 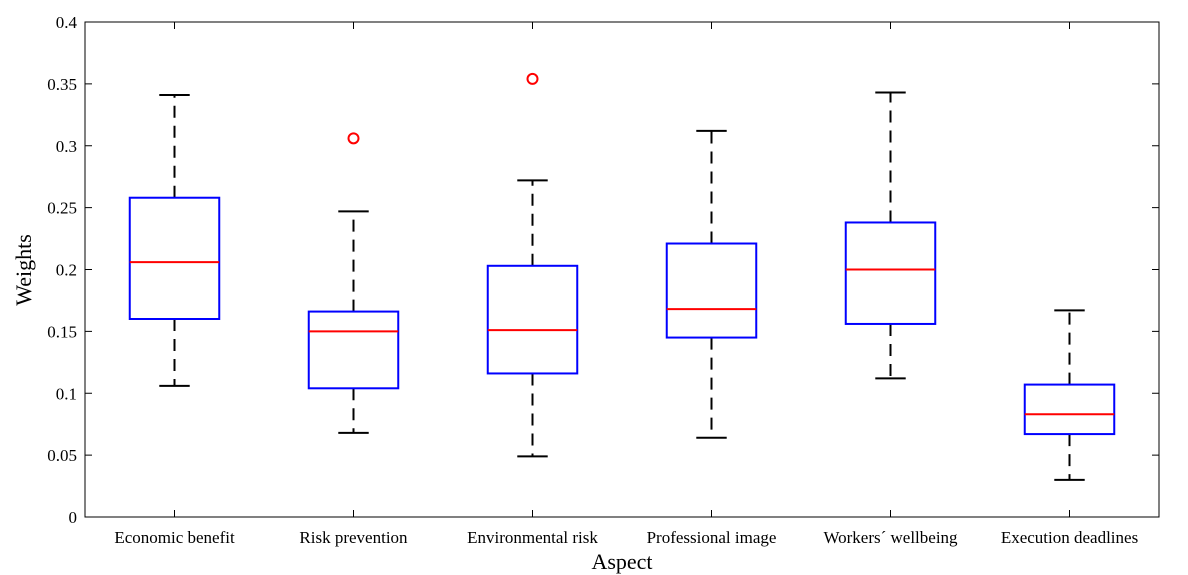 I want to click on y-tick-label: 0.3, so click(x=66, y=146).